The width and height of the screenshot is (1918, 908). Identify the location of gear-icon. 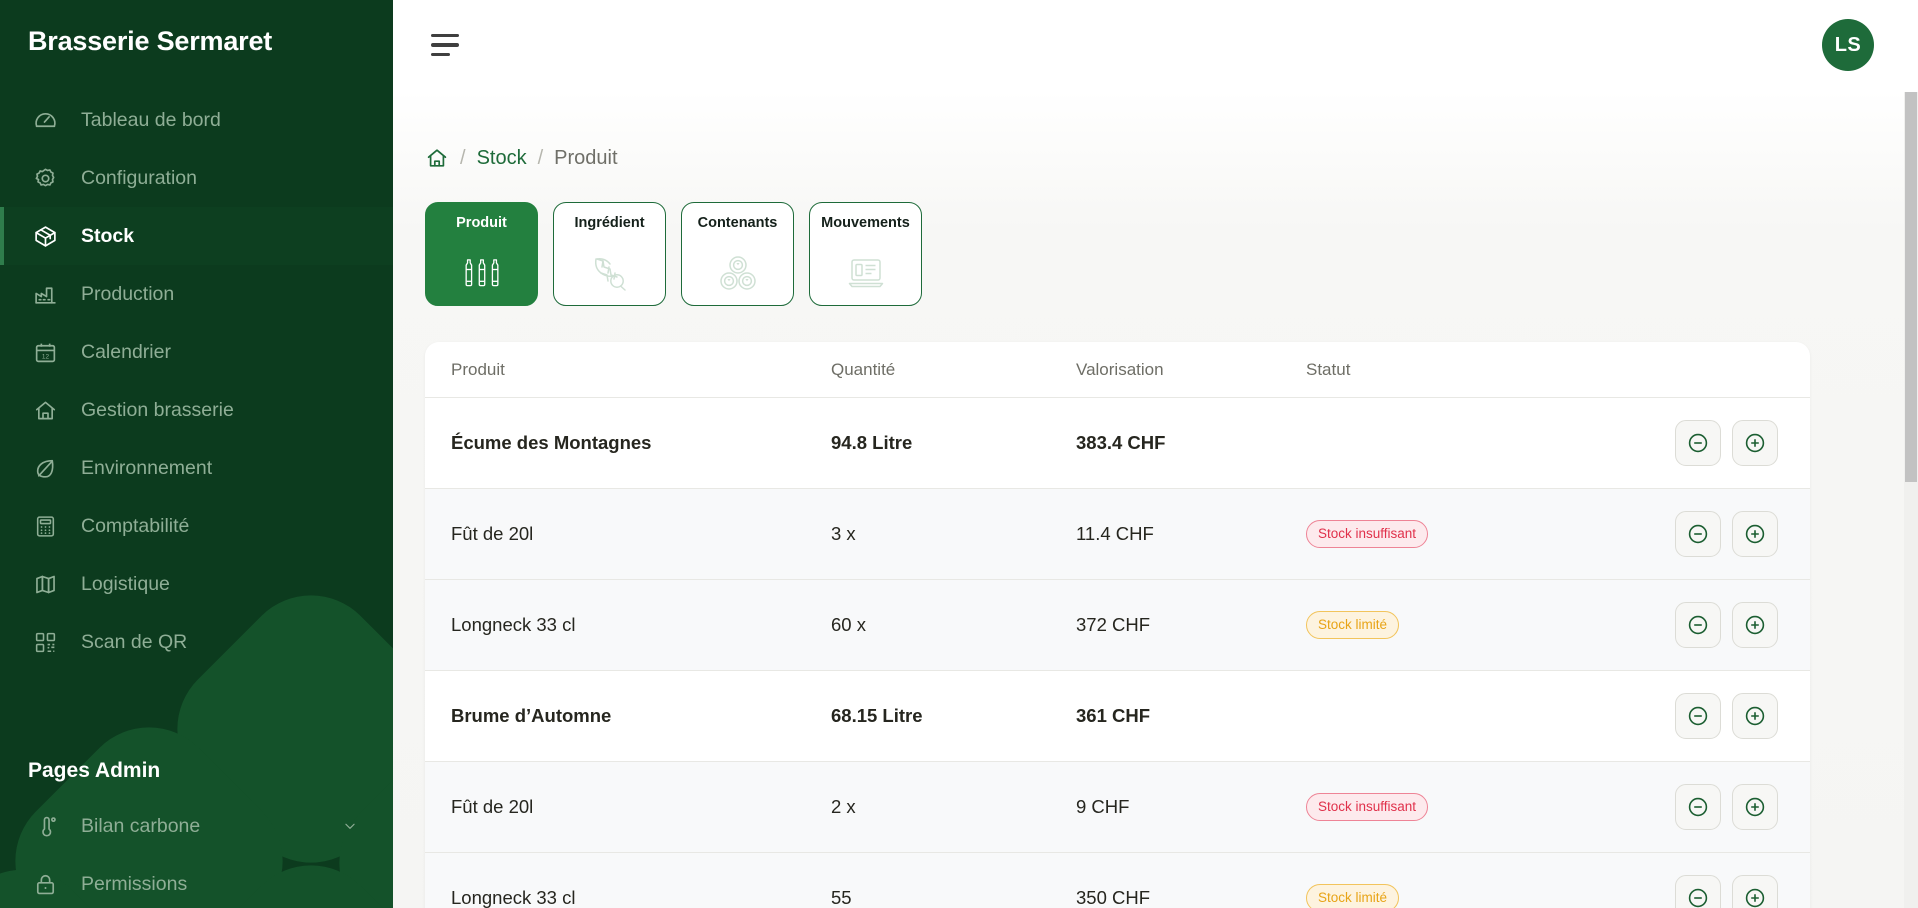
(45, 178).